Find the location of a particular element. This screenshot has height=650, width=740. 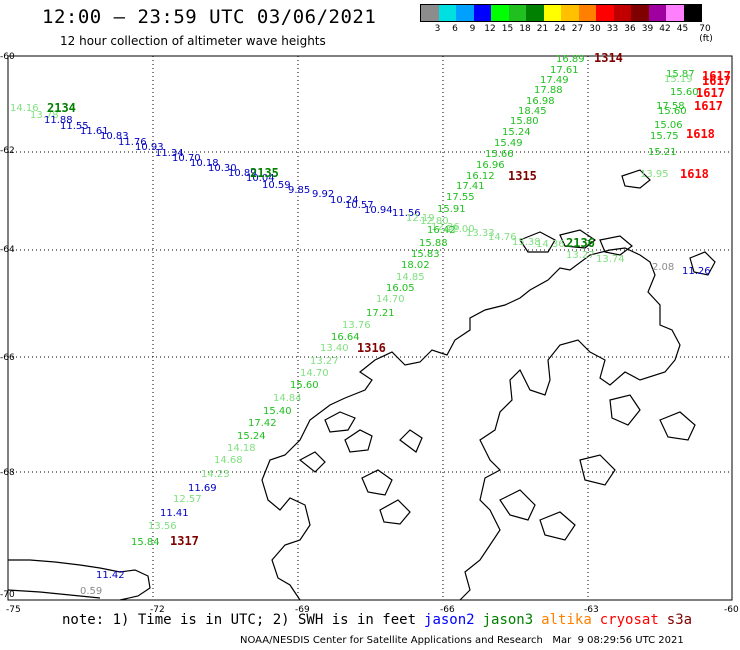

latitude-label: -60 is located at coordinates (7, 57).